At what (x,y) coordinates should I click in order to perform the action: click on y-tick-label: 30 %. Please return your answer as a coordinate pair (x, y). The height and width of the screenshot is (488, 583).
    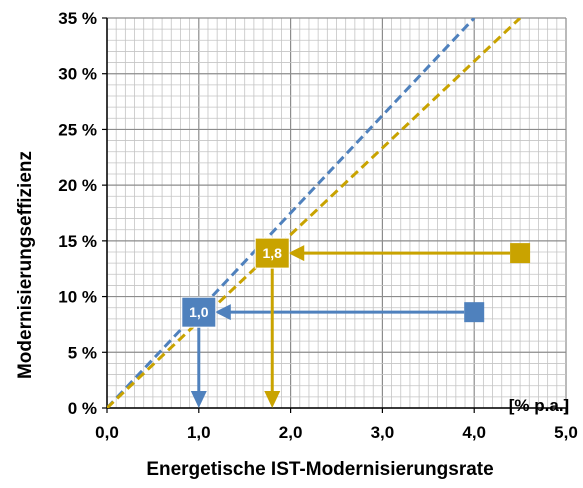
    Looking at the image, I should click on (77, 74).